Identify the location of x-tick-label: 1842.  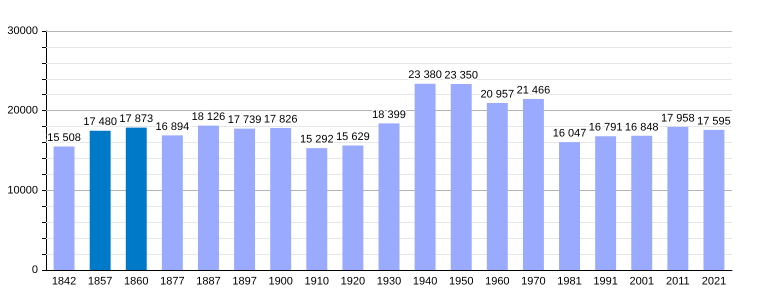
(64, 282).